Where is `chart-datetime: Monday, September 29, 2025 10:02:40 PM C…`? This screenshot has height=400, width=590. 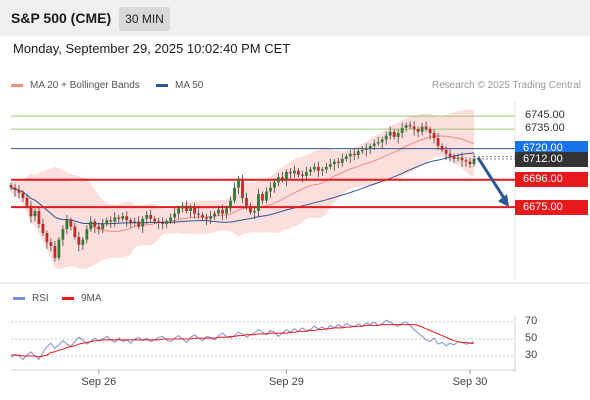 chart-datetime: Monday, September 29, 2025 10:02:40 PM C… is located at coordinates (152, 48).